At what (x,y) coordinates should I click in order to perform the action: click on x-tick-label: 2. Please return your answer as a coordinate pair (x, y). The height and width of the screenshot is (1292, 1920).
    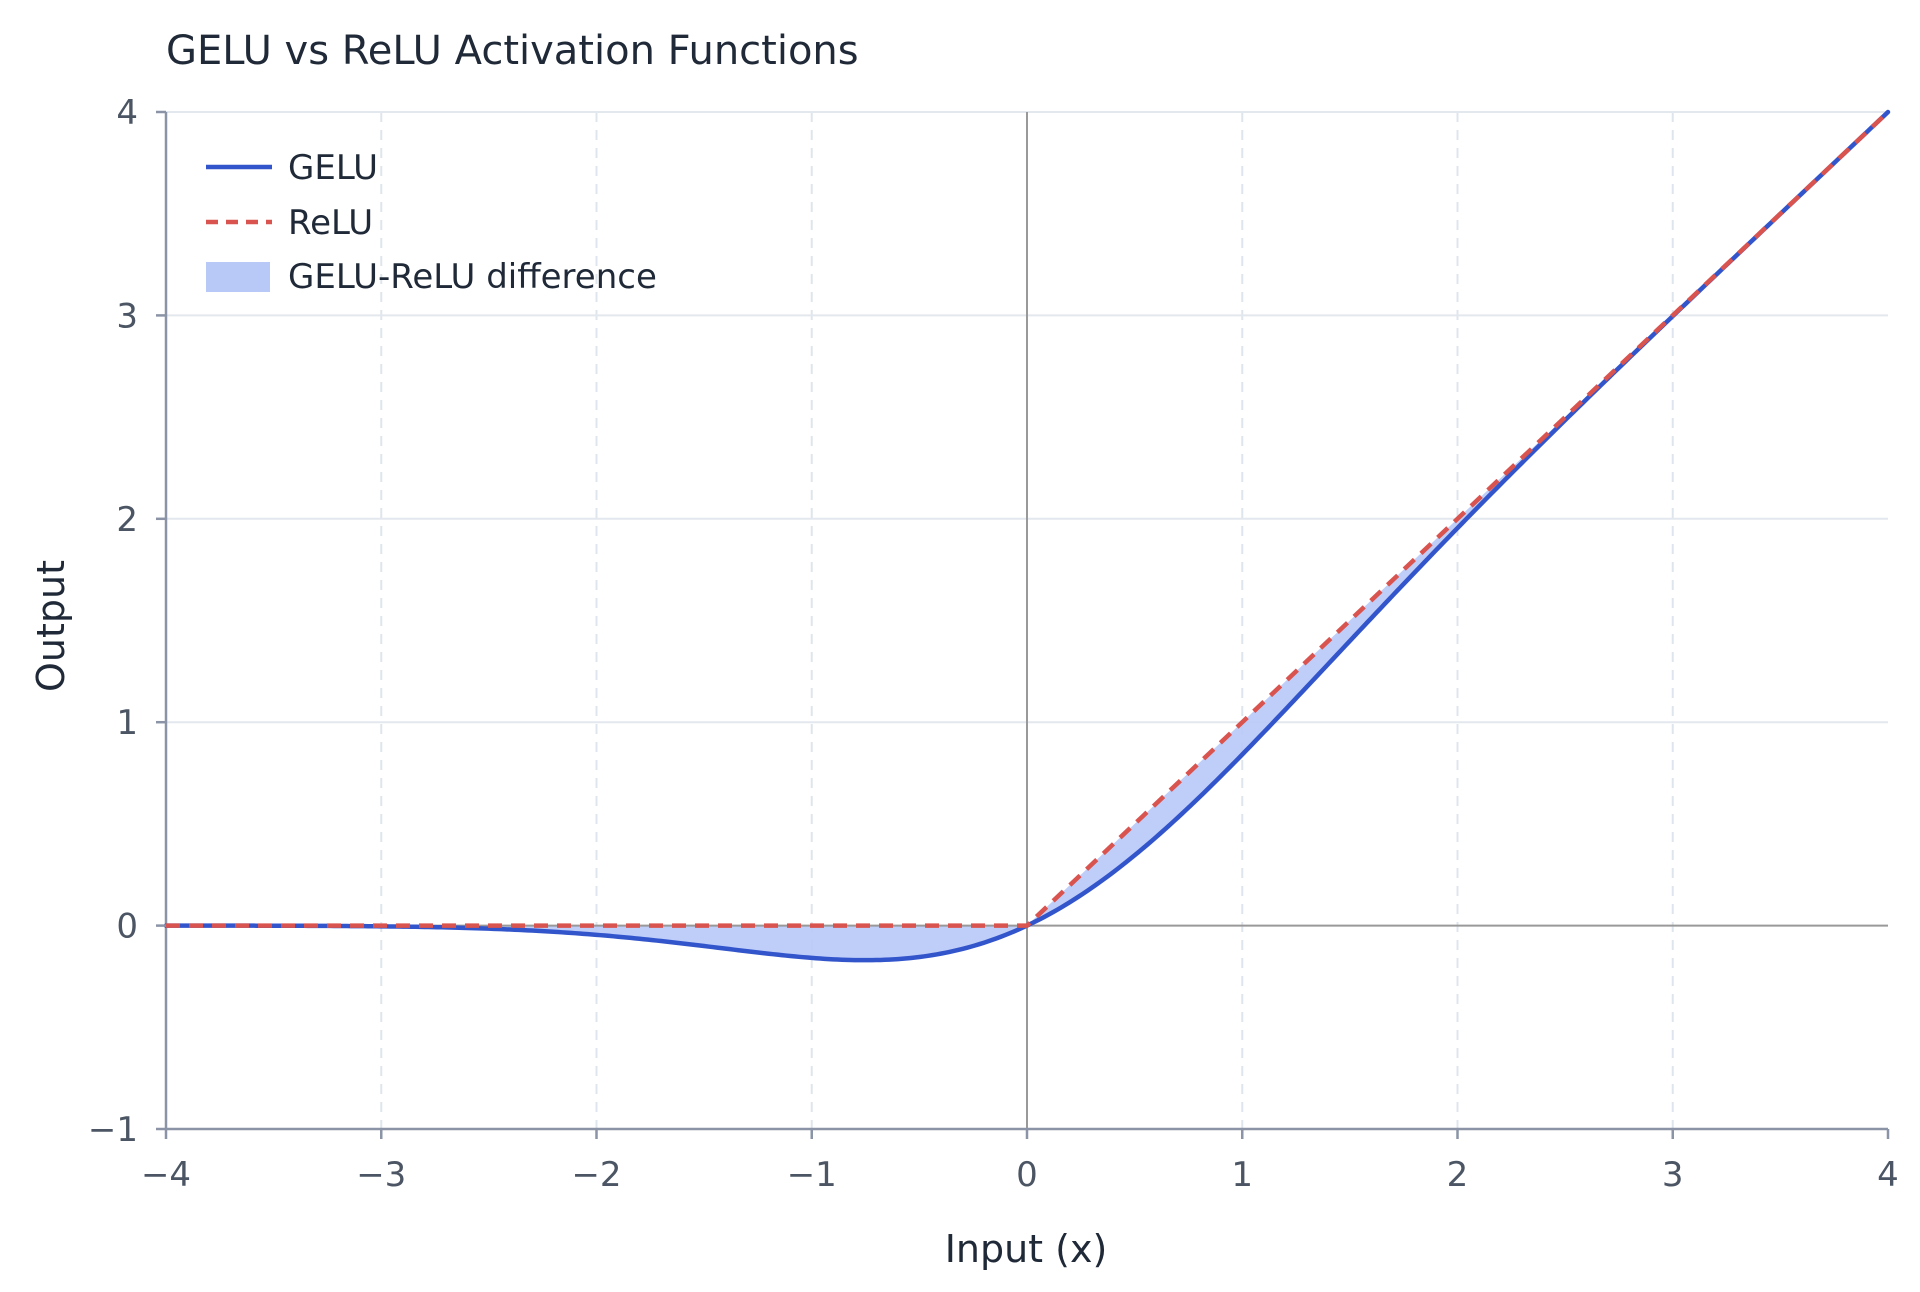
    Looking at the image, I should click on (1458, 1175).